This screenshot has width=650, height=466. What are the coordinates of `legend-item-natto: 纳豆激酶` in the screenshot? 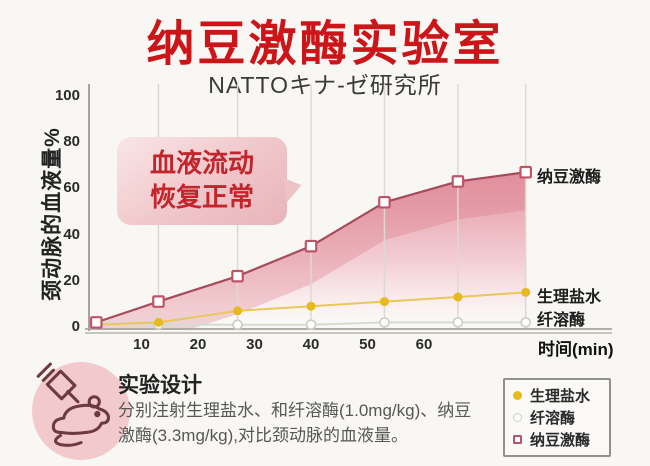 It's located at (557, 439).